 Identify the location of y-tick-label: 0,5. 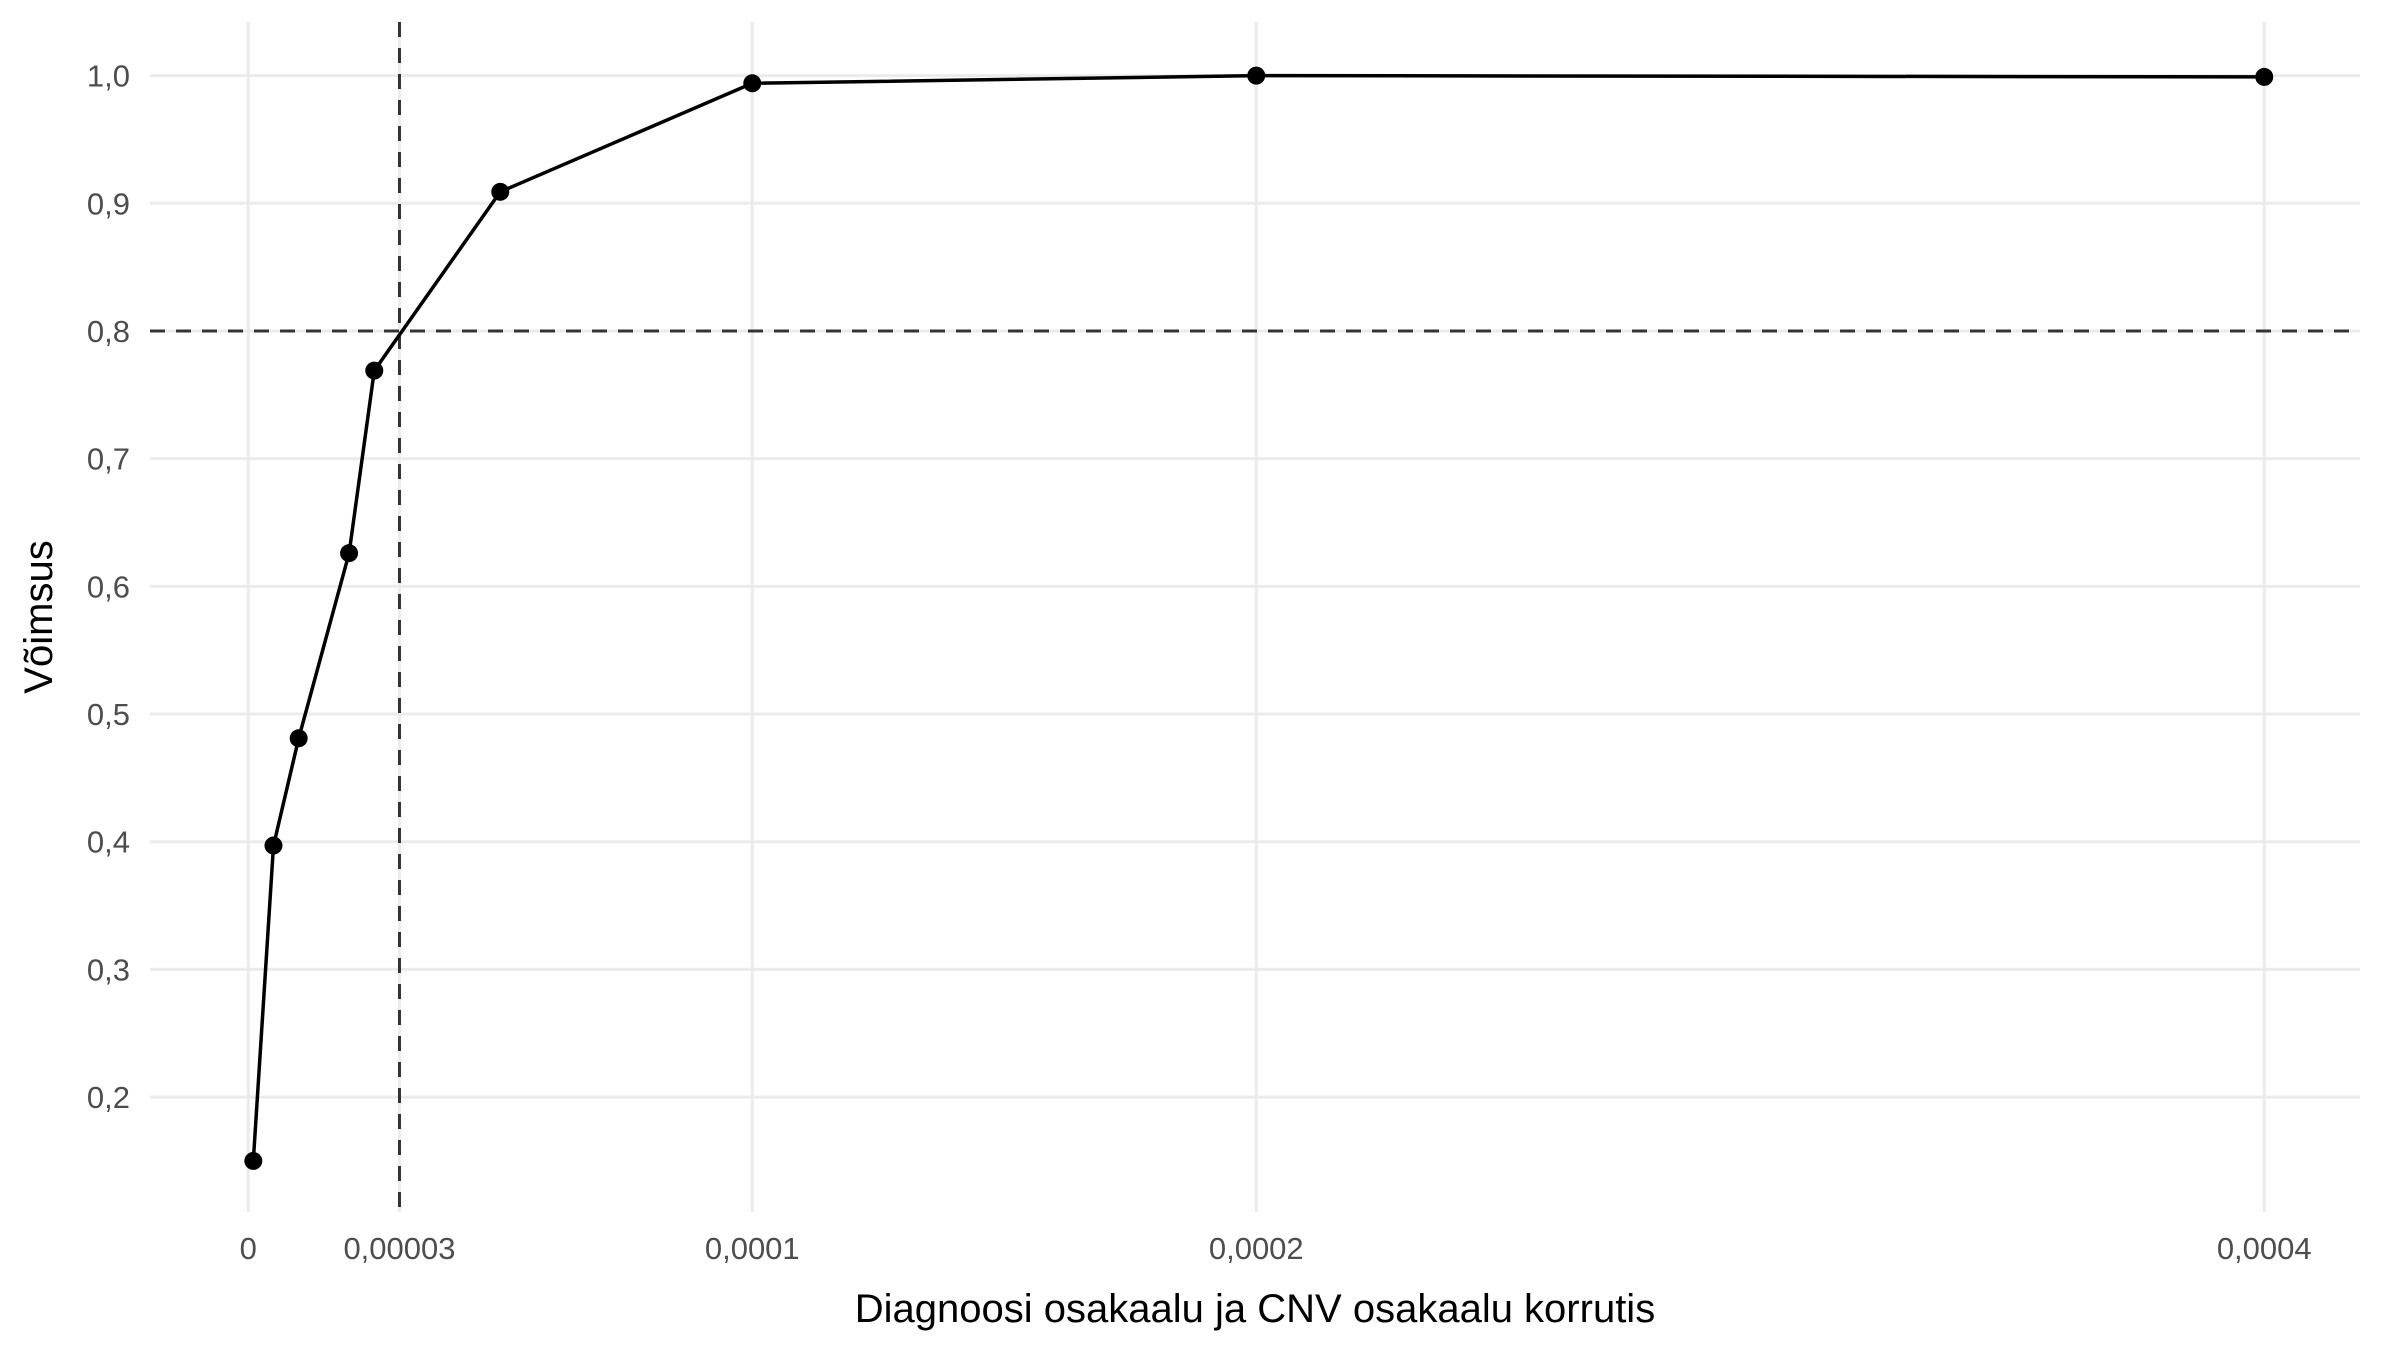
(108, 714).